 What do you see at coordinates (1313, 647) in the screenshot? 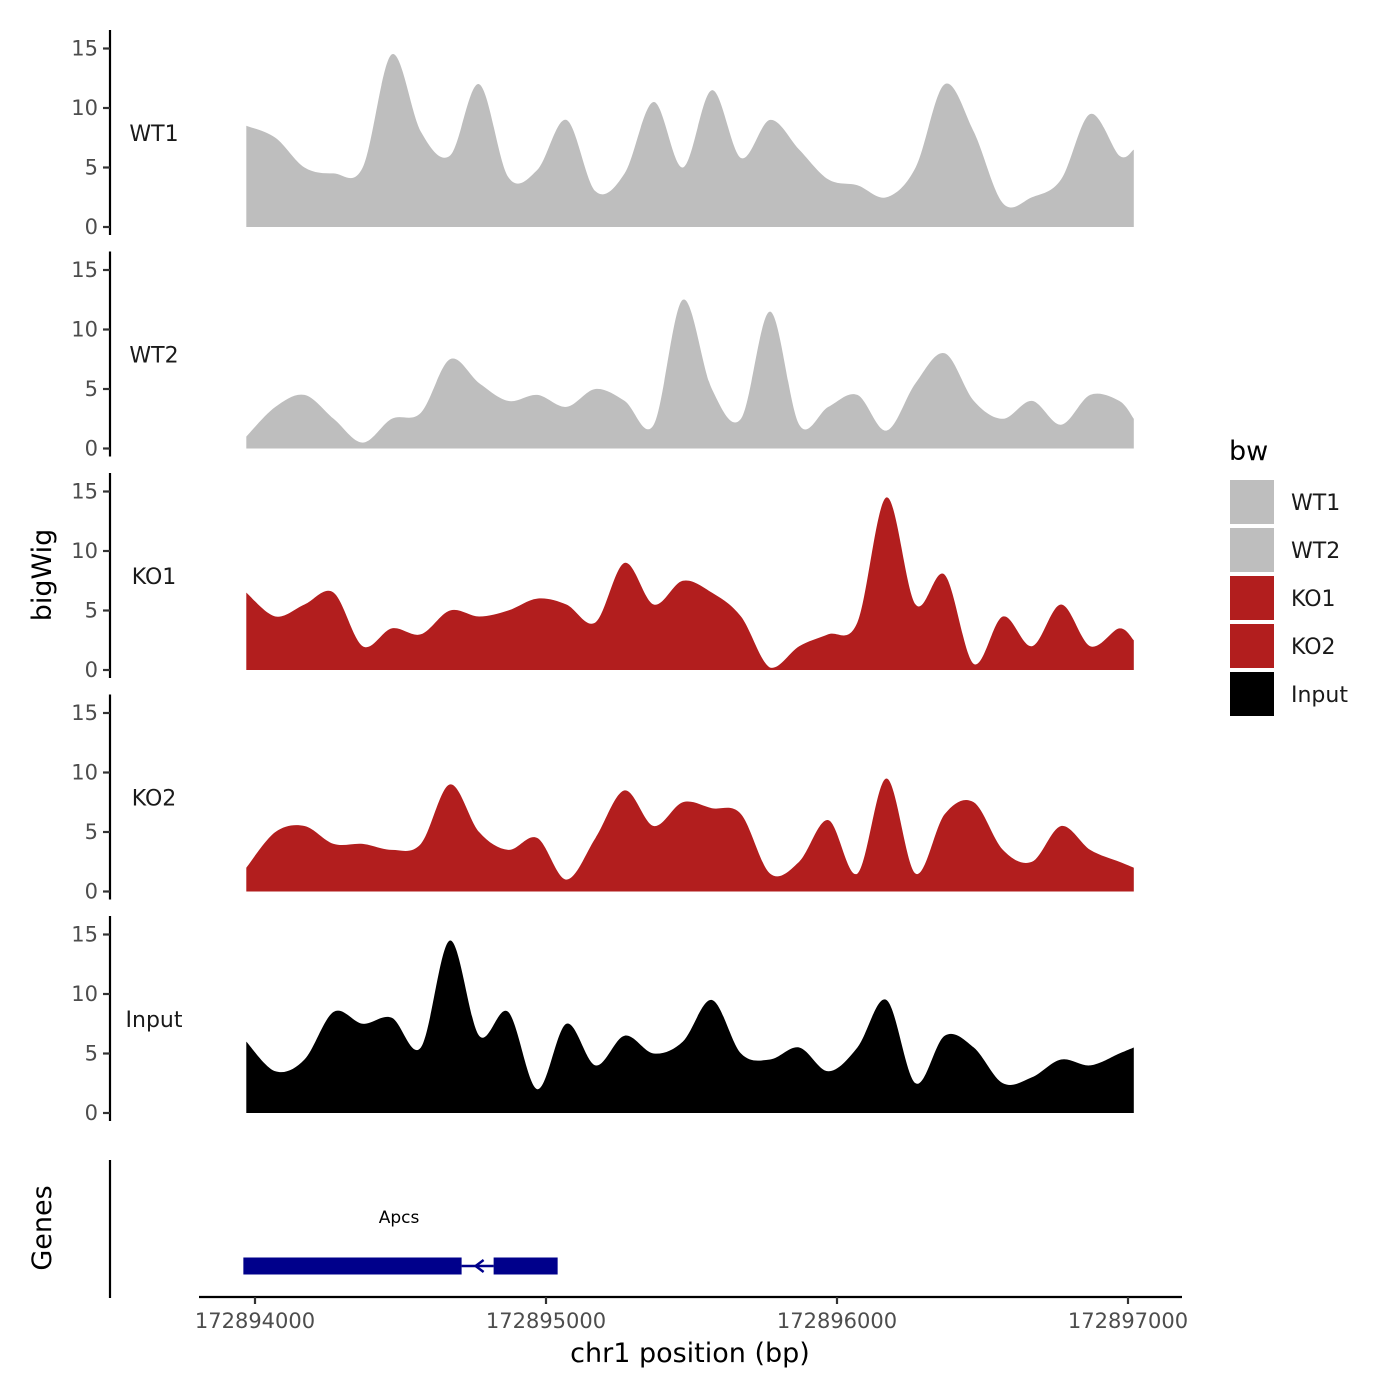
I see `legend-label-ko2: KO2` at bounding box center [1313, 647].